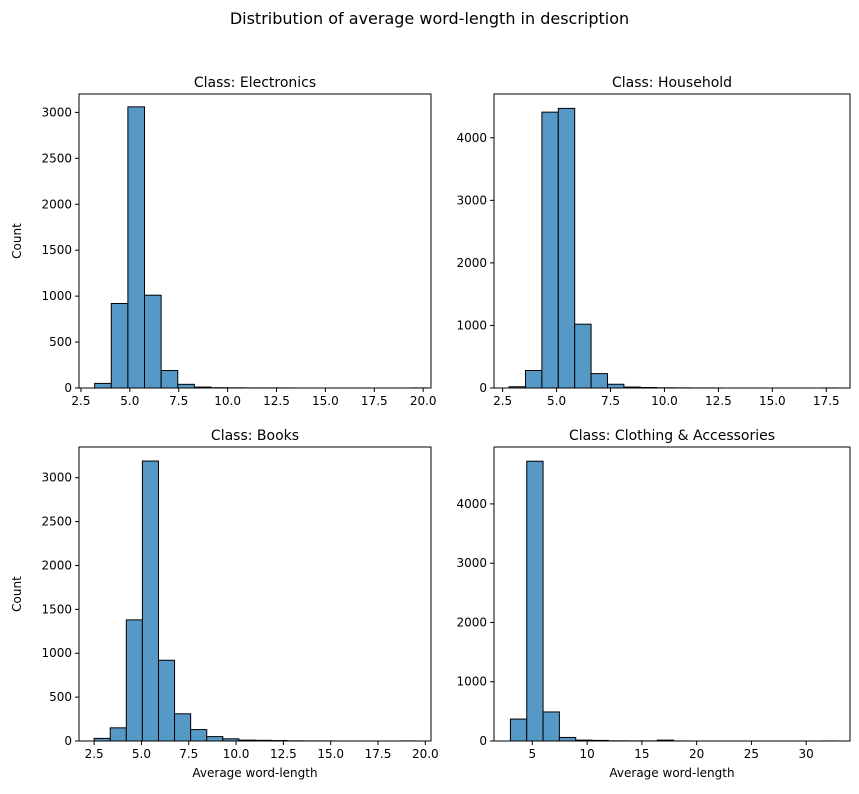 This screenshot has height=794, width=859. I want to click on subplot-title: Class: Electronics, so click(255, 83).